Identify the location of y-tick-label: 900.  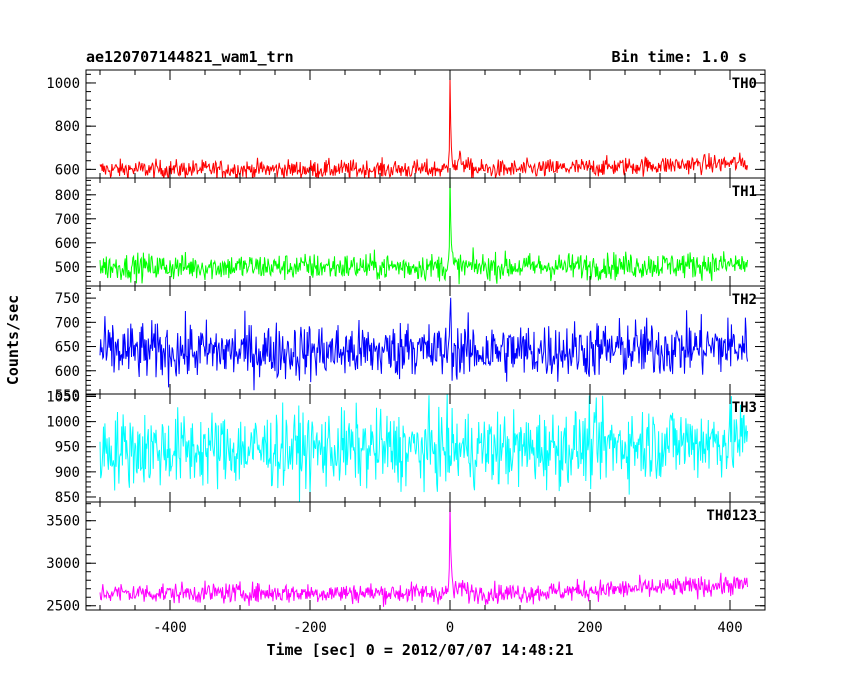
(67, 473).